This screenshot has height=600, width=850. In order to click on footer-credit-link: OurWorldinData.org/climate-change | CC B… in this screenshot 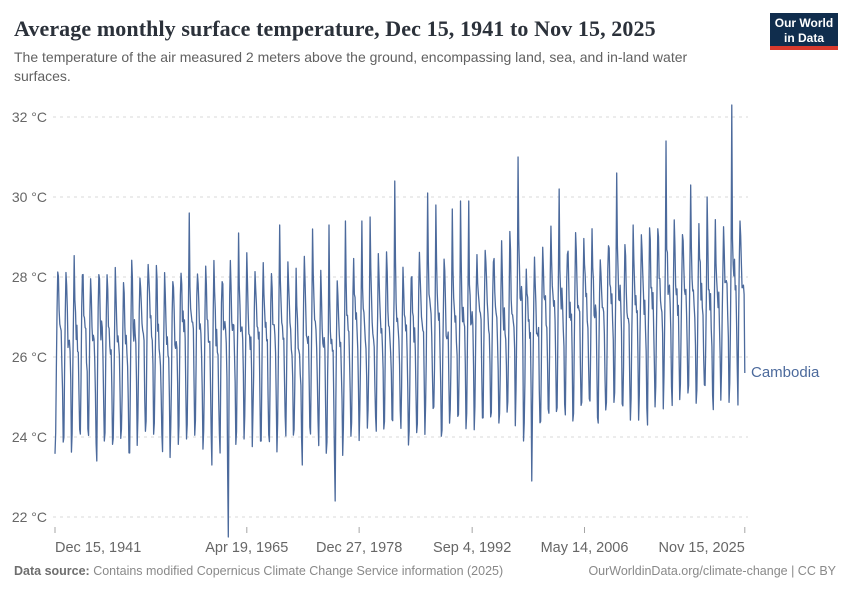, I will do `click(712, 571)`.